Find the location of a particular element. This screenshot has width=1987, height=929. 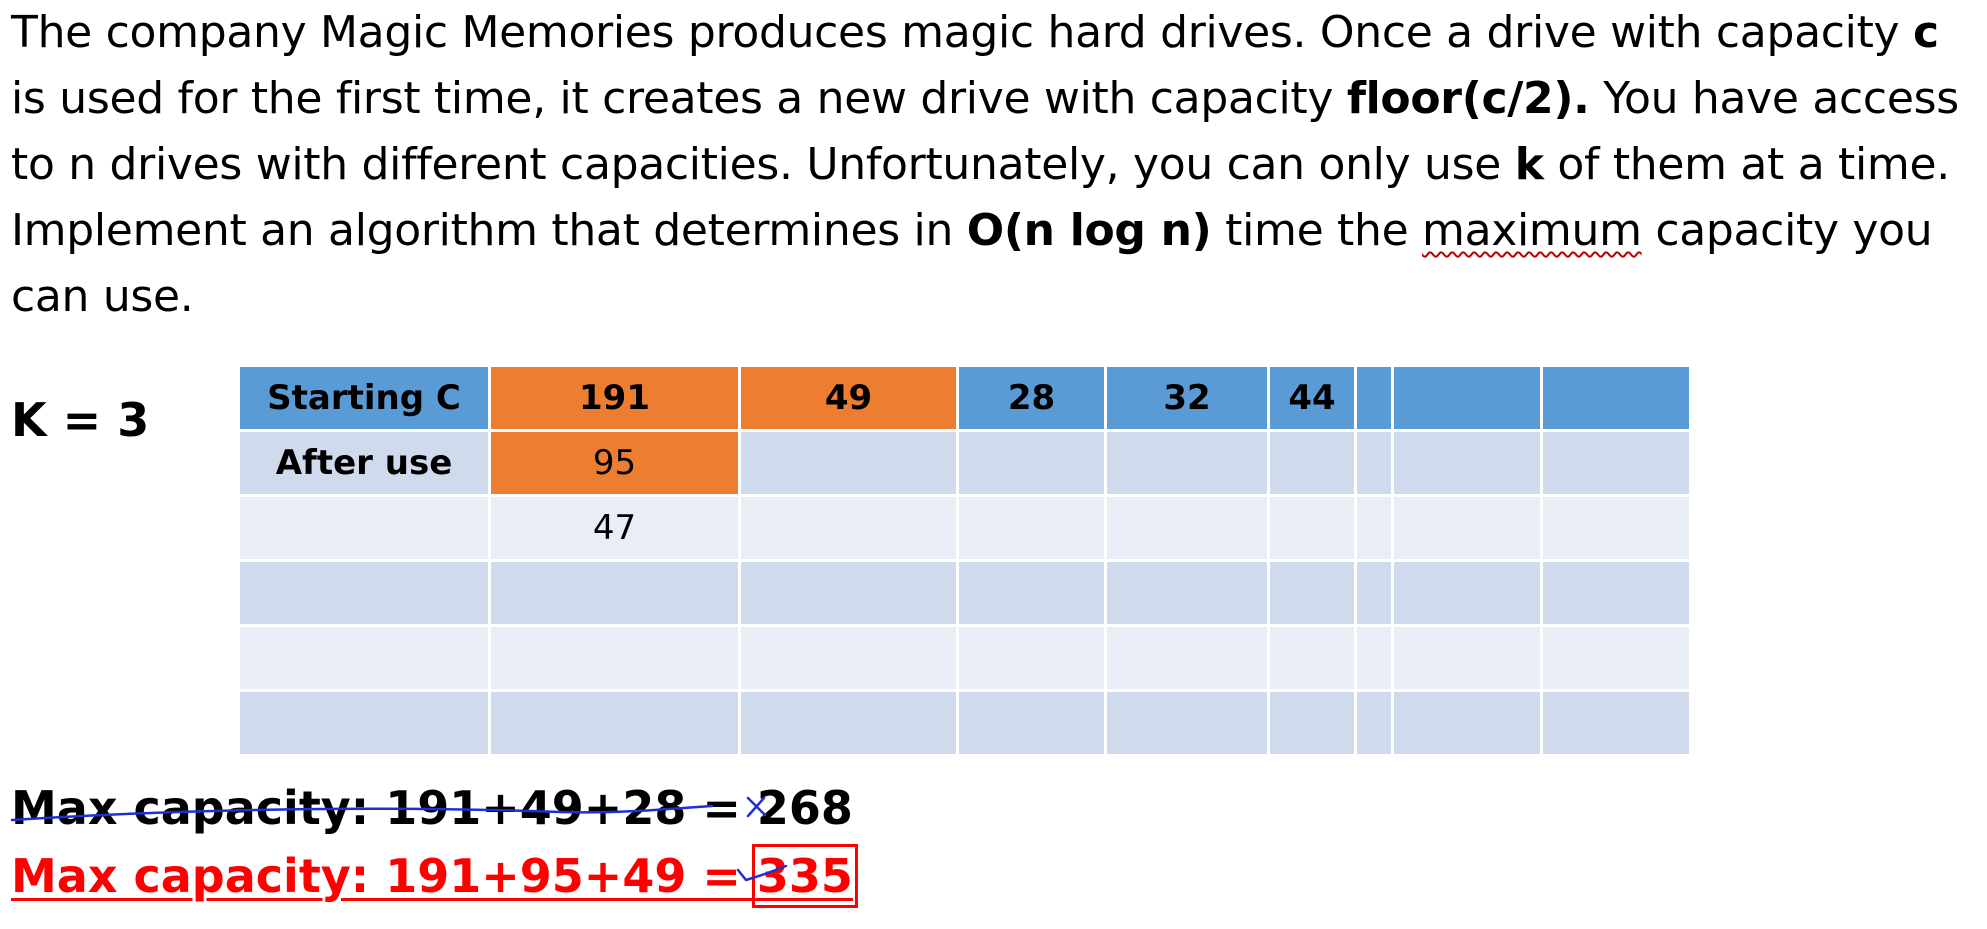

table-cell: 95 is located at coordinates (614, 463).